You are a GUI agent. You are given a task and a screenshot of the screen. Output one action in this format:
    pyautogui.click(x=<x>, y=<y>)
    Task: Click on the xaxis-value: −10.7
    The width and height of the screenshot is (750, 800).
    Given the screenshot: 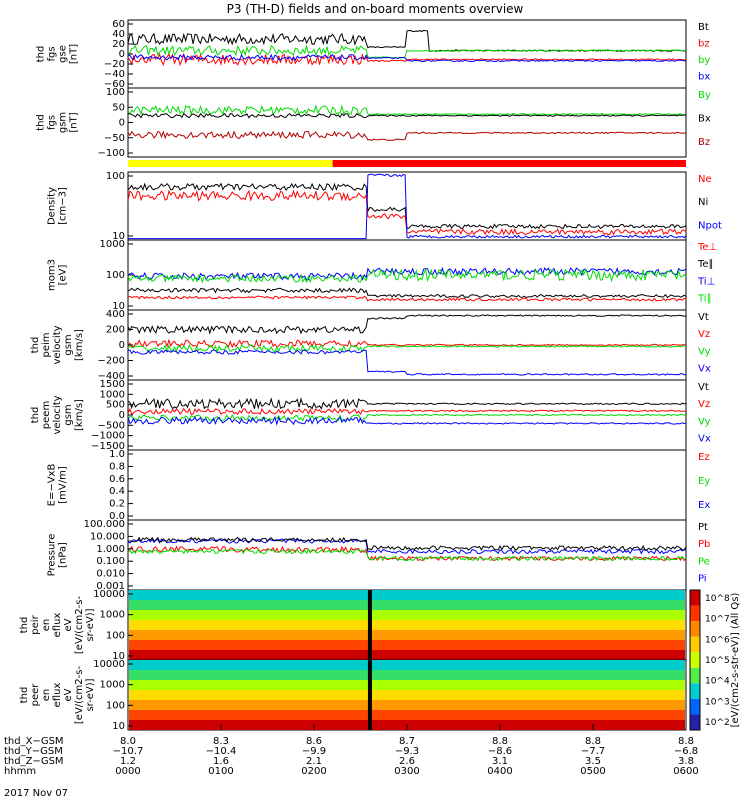 What is the action you would take?
    pyautogui.click(x=128, y=751)
    